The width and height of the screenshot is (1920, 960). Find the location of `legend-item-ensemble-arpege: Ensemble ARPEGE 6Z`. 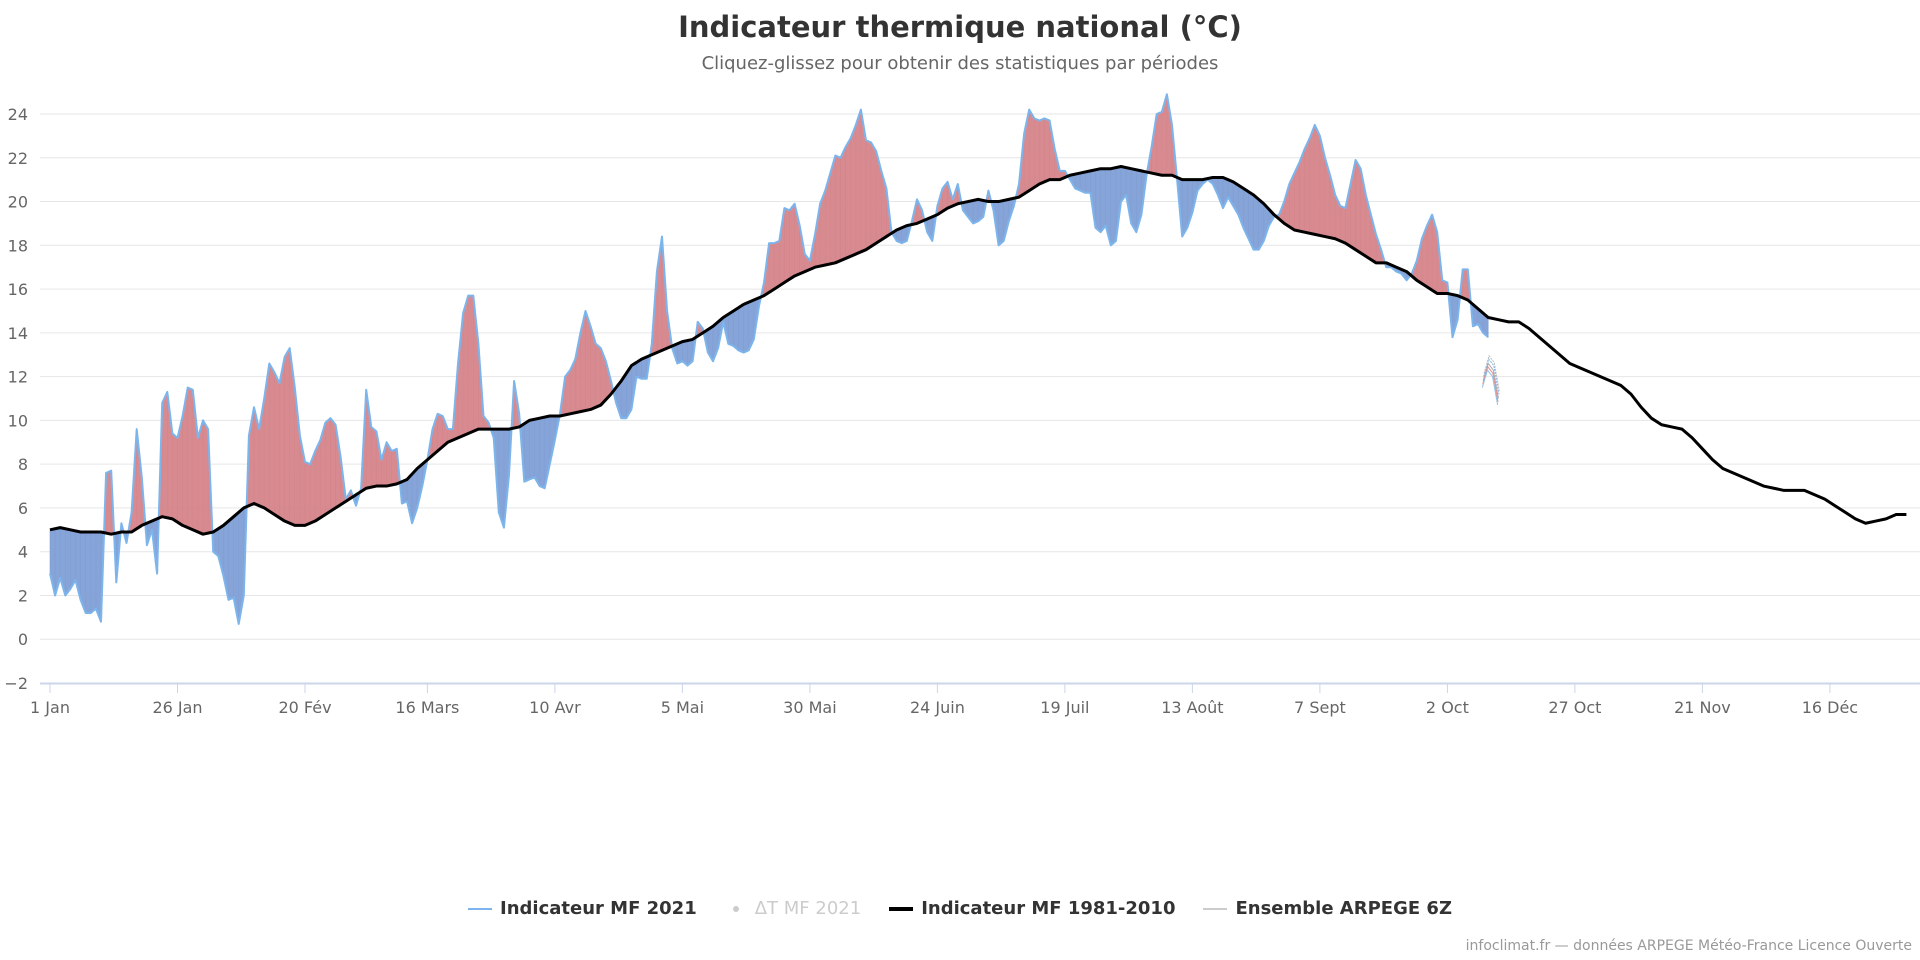

legend-item-ensemble-arpege: Ensemble ARPEGE 6Z is located at coordinates (1327, 908).